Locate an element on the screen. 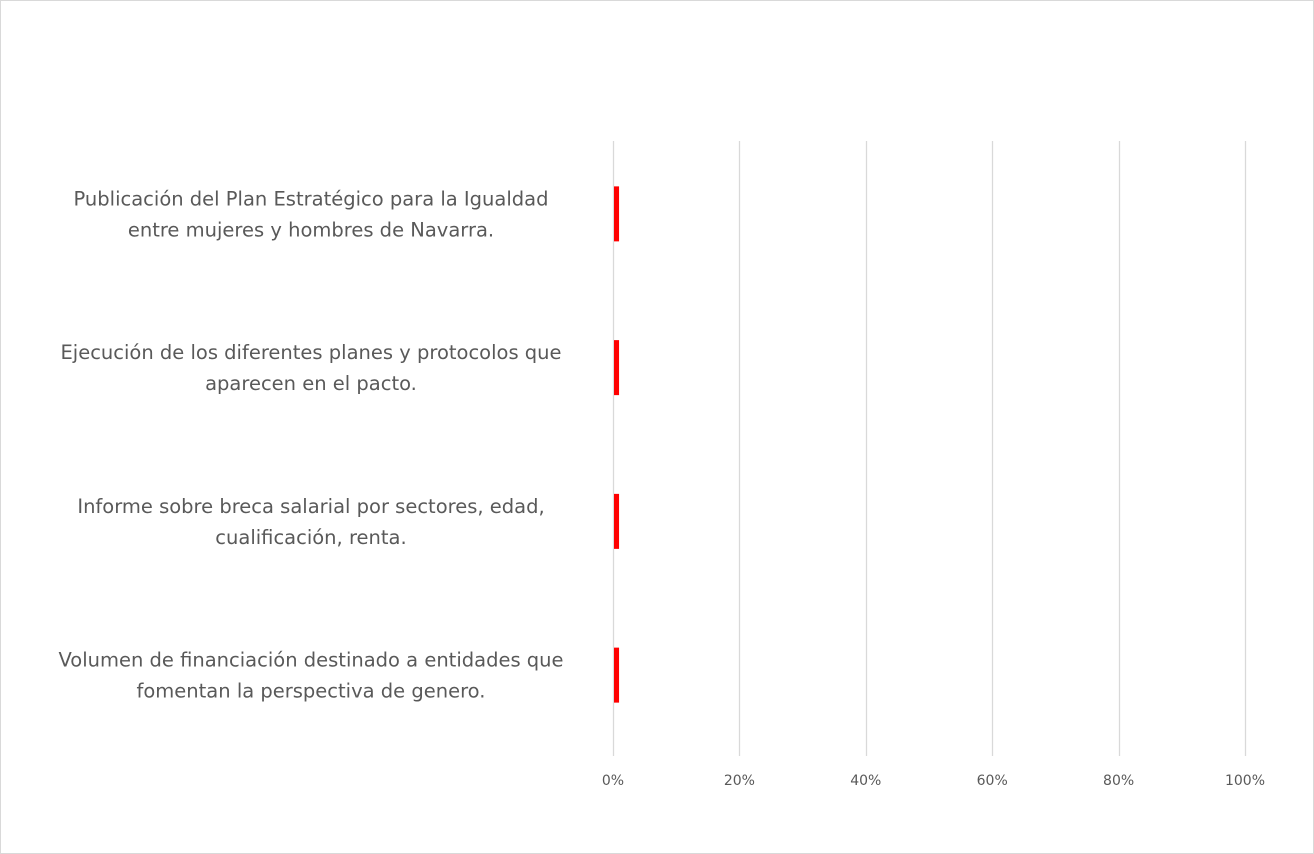 The width and height of the screenshot is (1314, 854). x-tick-label: 0% is located at coordinates (613, 781).